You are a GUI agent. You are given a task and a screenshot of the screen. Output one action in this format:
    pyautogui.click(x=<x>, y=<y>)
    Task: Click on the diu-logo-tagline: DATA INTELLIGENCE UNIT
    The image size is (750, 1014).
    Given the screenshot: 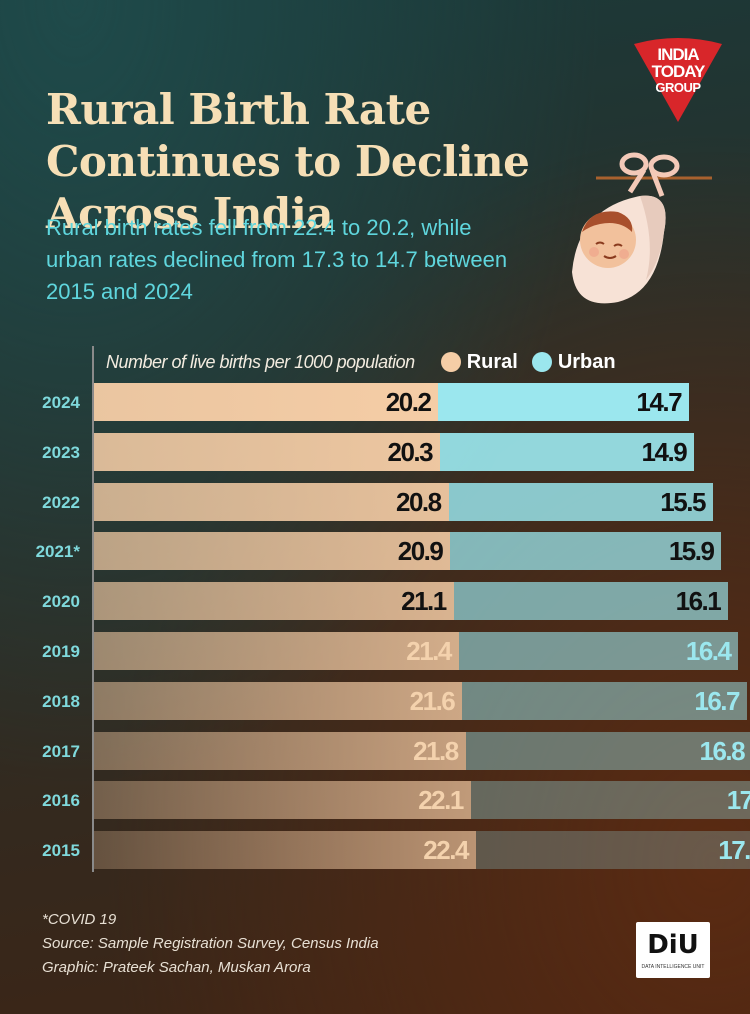 What is the action you would take?
    pyautogui.click(x=673, y=967)
    